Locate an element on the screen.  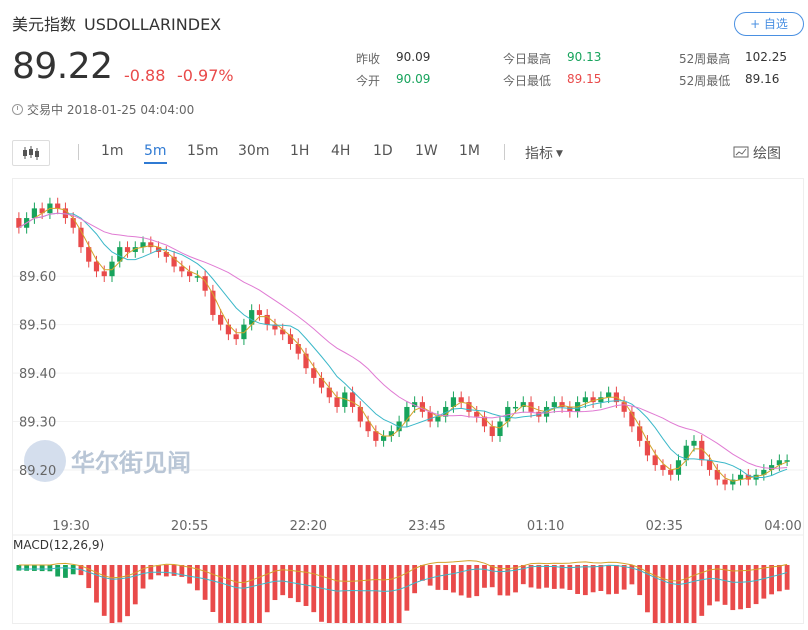
price-change-percent: -0.97% is located at coordinates (205, 75).